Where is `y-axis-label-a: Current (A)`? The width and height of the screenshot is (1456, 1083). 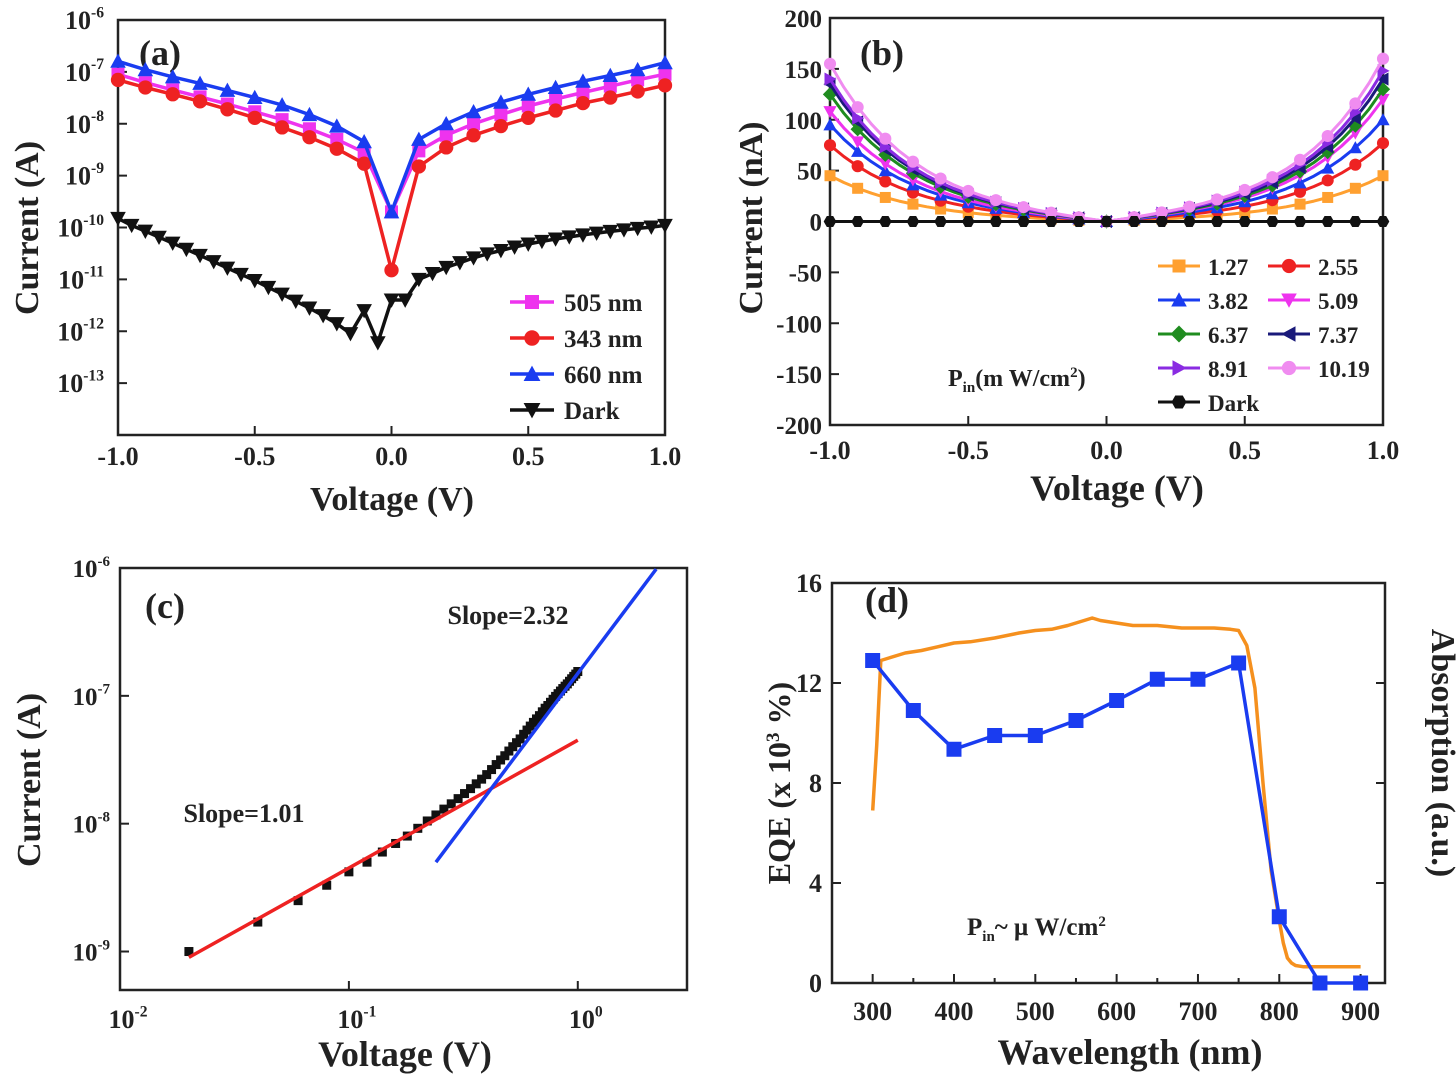 y-axis-label-a: Current (A) is located at coordinates (27, 228).